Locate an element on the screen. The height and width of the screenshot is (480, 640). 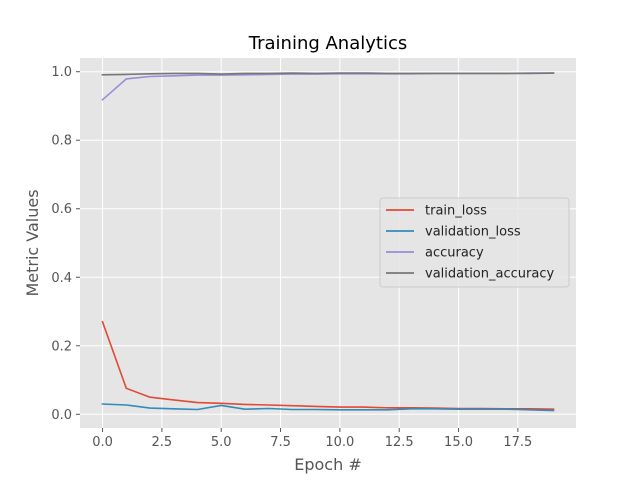
x-tick-label: 2.5 is located at coordinates (162, 442).